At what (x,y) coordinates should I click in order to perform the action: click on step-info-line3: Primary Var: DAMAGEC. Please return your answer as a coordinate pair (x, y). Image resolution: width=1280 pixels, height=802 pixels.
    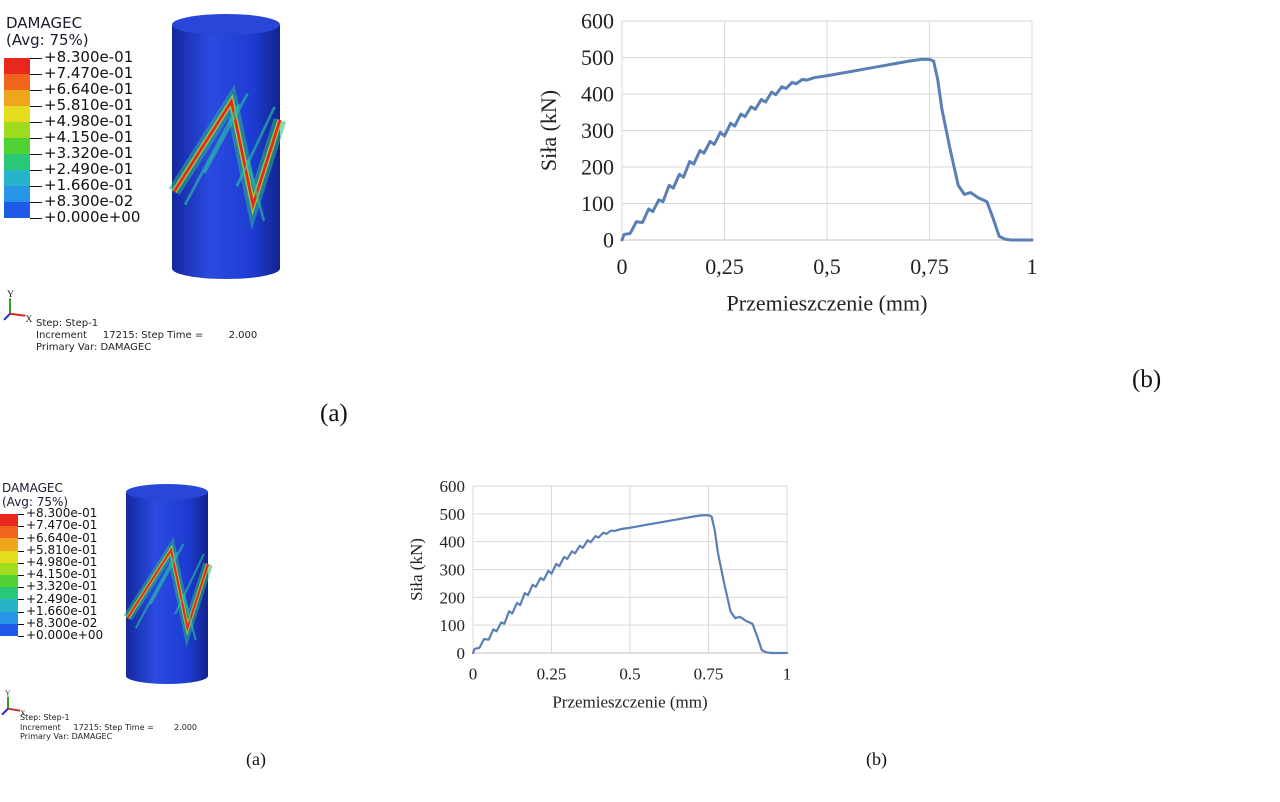
    Looking at the image, I should click on (66, 736).